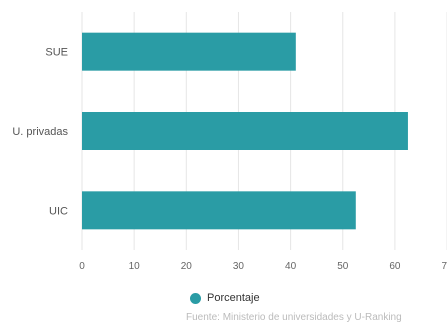  What do you see at coordinates (395, 266) in the screenshot?
I see `x-tick-label: 60` at bounding box center [395, 266].